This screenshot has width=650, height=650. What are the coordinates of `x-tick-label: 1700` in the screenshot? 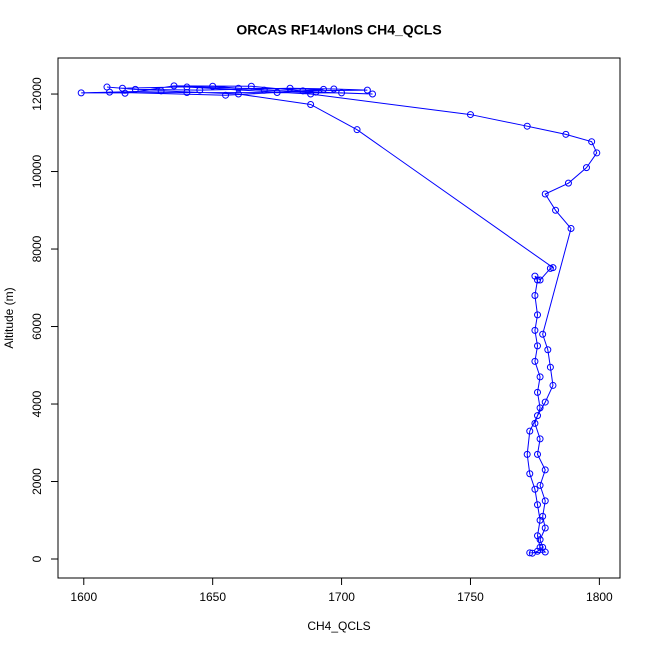 It's located at (341, 597).